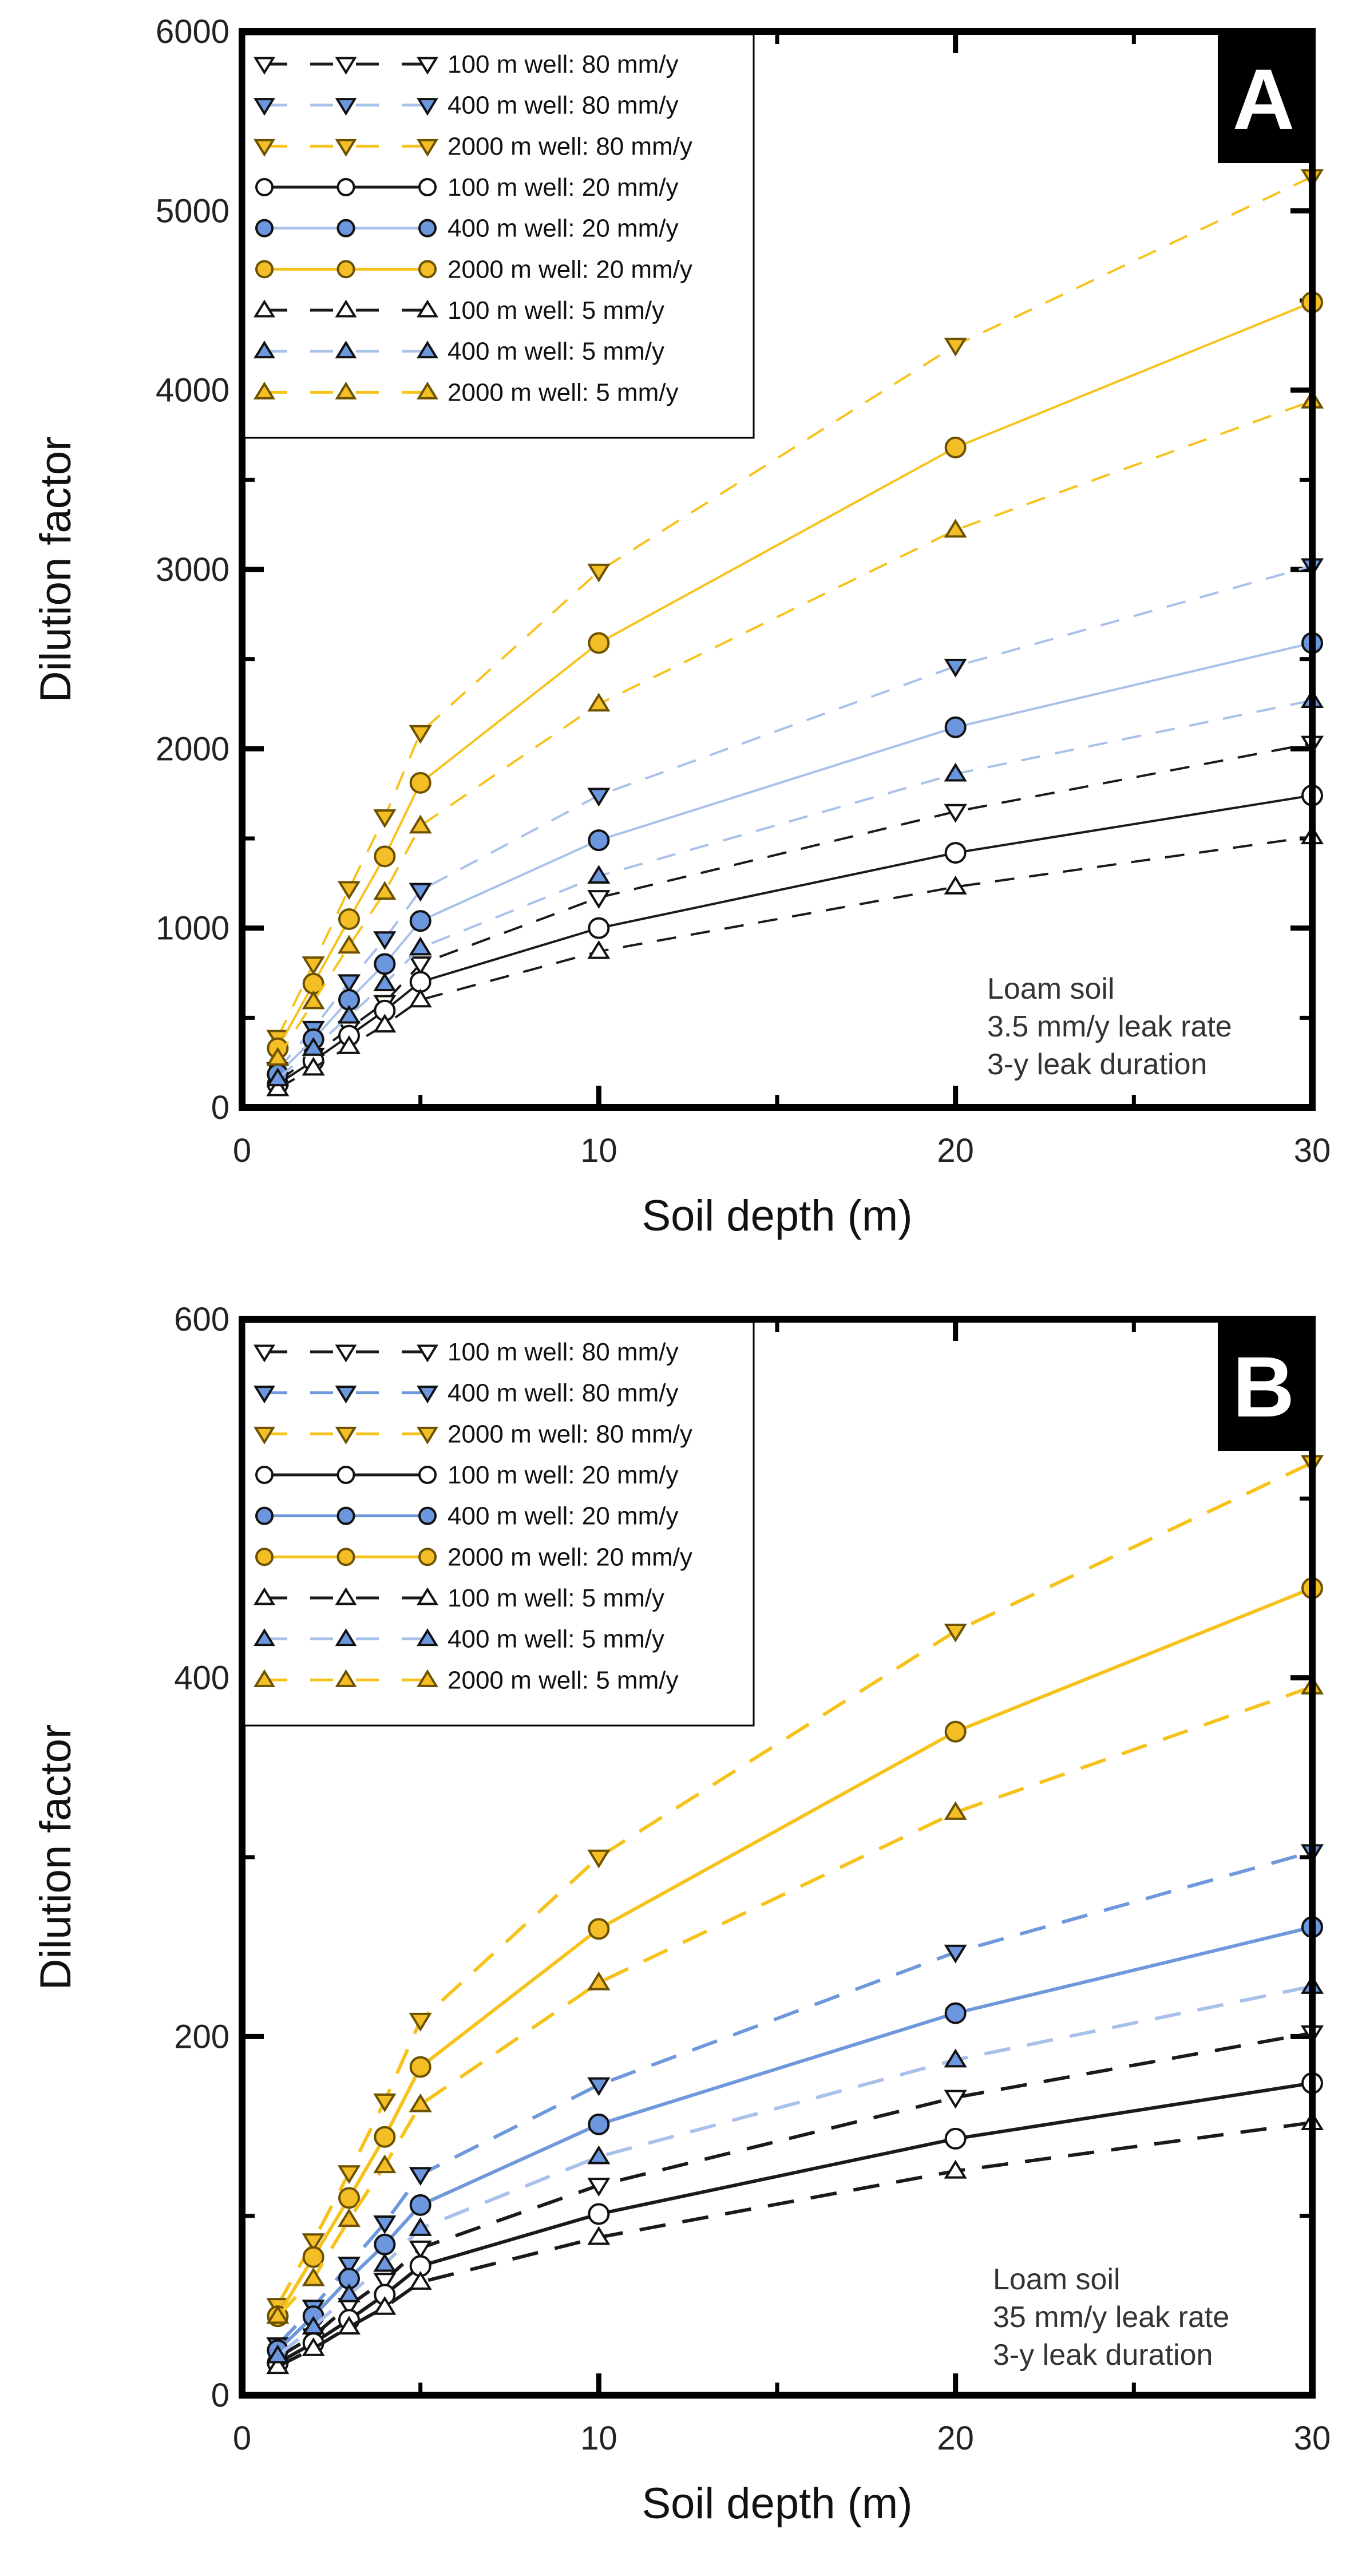  Describe the element at coordinates (563, 1352) in the screenshot. I see `legend-label: 100 m well: 80 mm/y` at that location.